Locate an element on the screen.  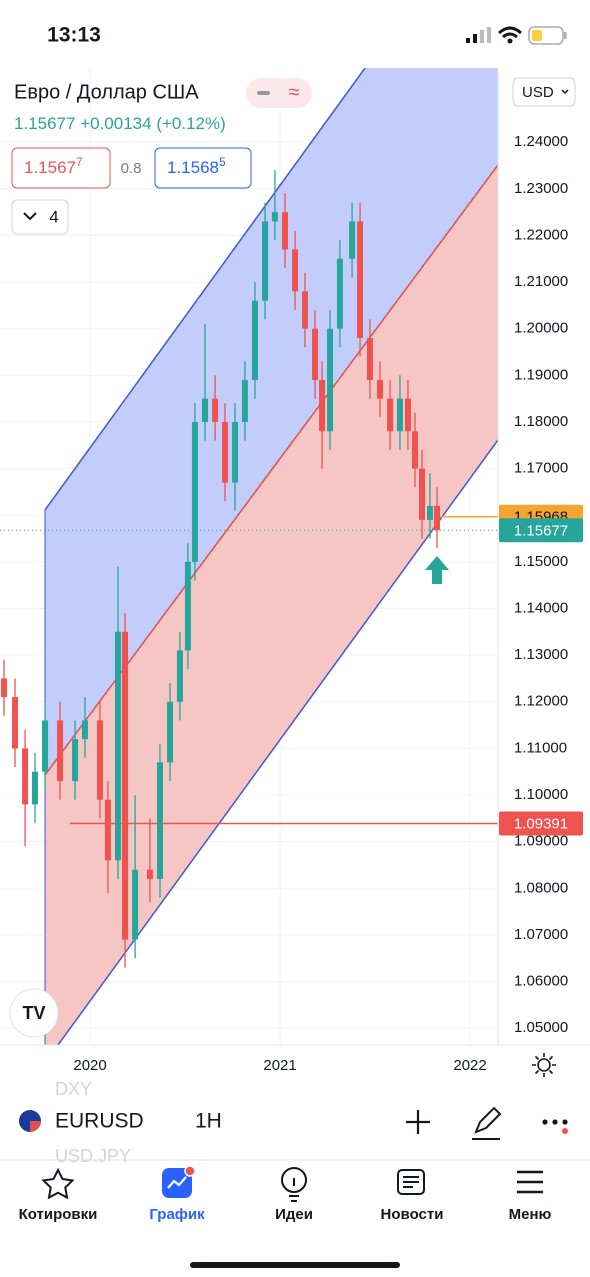
price-line: 1.15677 +0.00134 (+0.12%) is located at coordinates (120, 123).